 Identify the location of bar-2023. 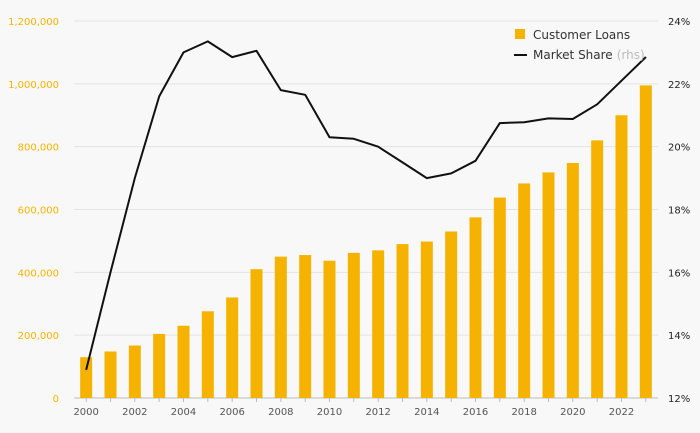
(645, 241).